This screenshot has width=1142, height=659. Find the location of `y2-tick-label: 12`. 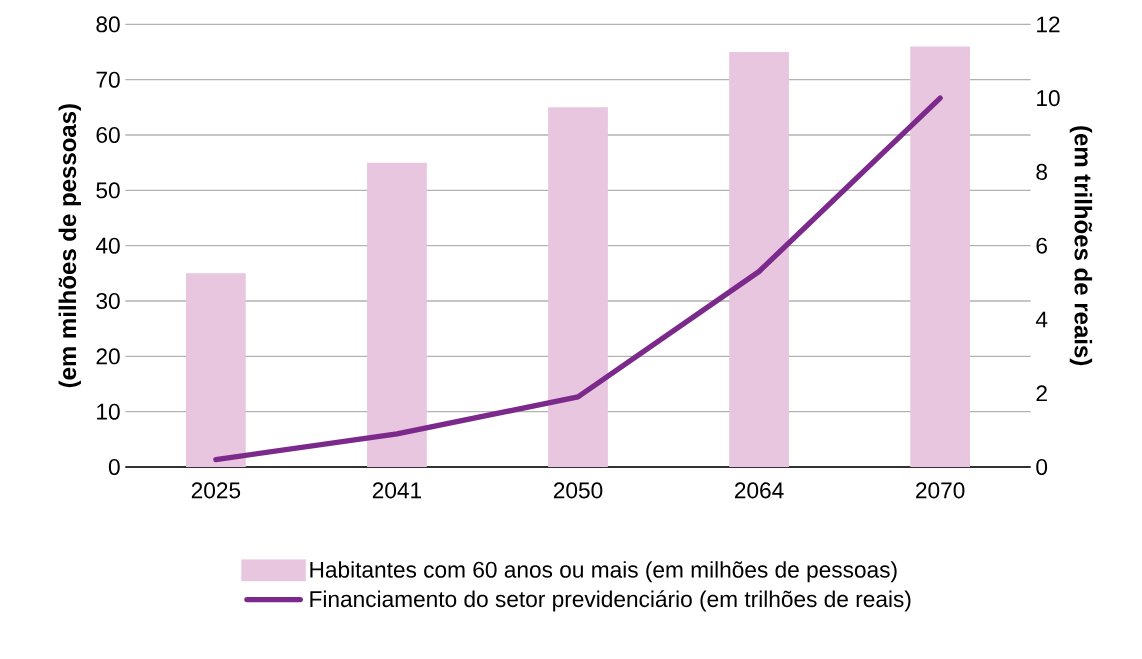

y2-tick-label: 12 is located at coordinates (1048, 24).